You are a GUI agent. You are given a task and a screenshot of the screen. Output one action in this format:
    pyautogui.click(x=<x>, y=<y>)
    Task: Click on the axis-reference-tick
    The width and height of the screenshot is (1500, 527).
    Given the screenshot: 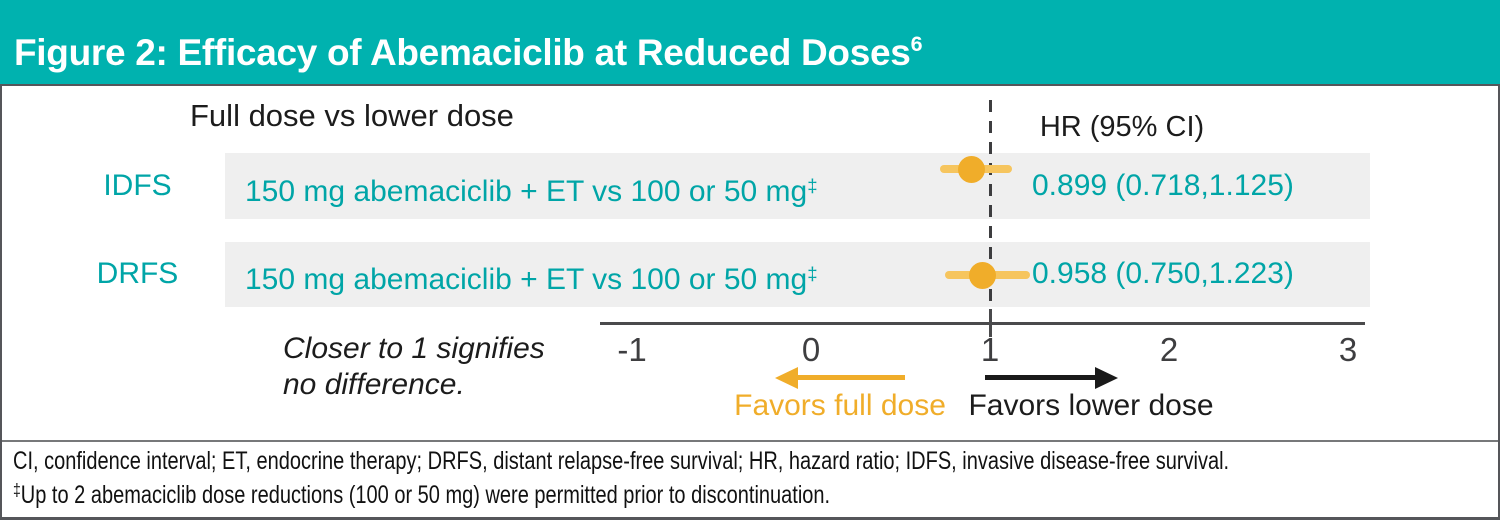 What is the action you would take?
    pyautogui.click(x=990, y=323)
    